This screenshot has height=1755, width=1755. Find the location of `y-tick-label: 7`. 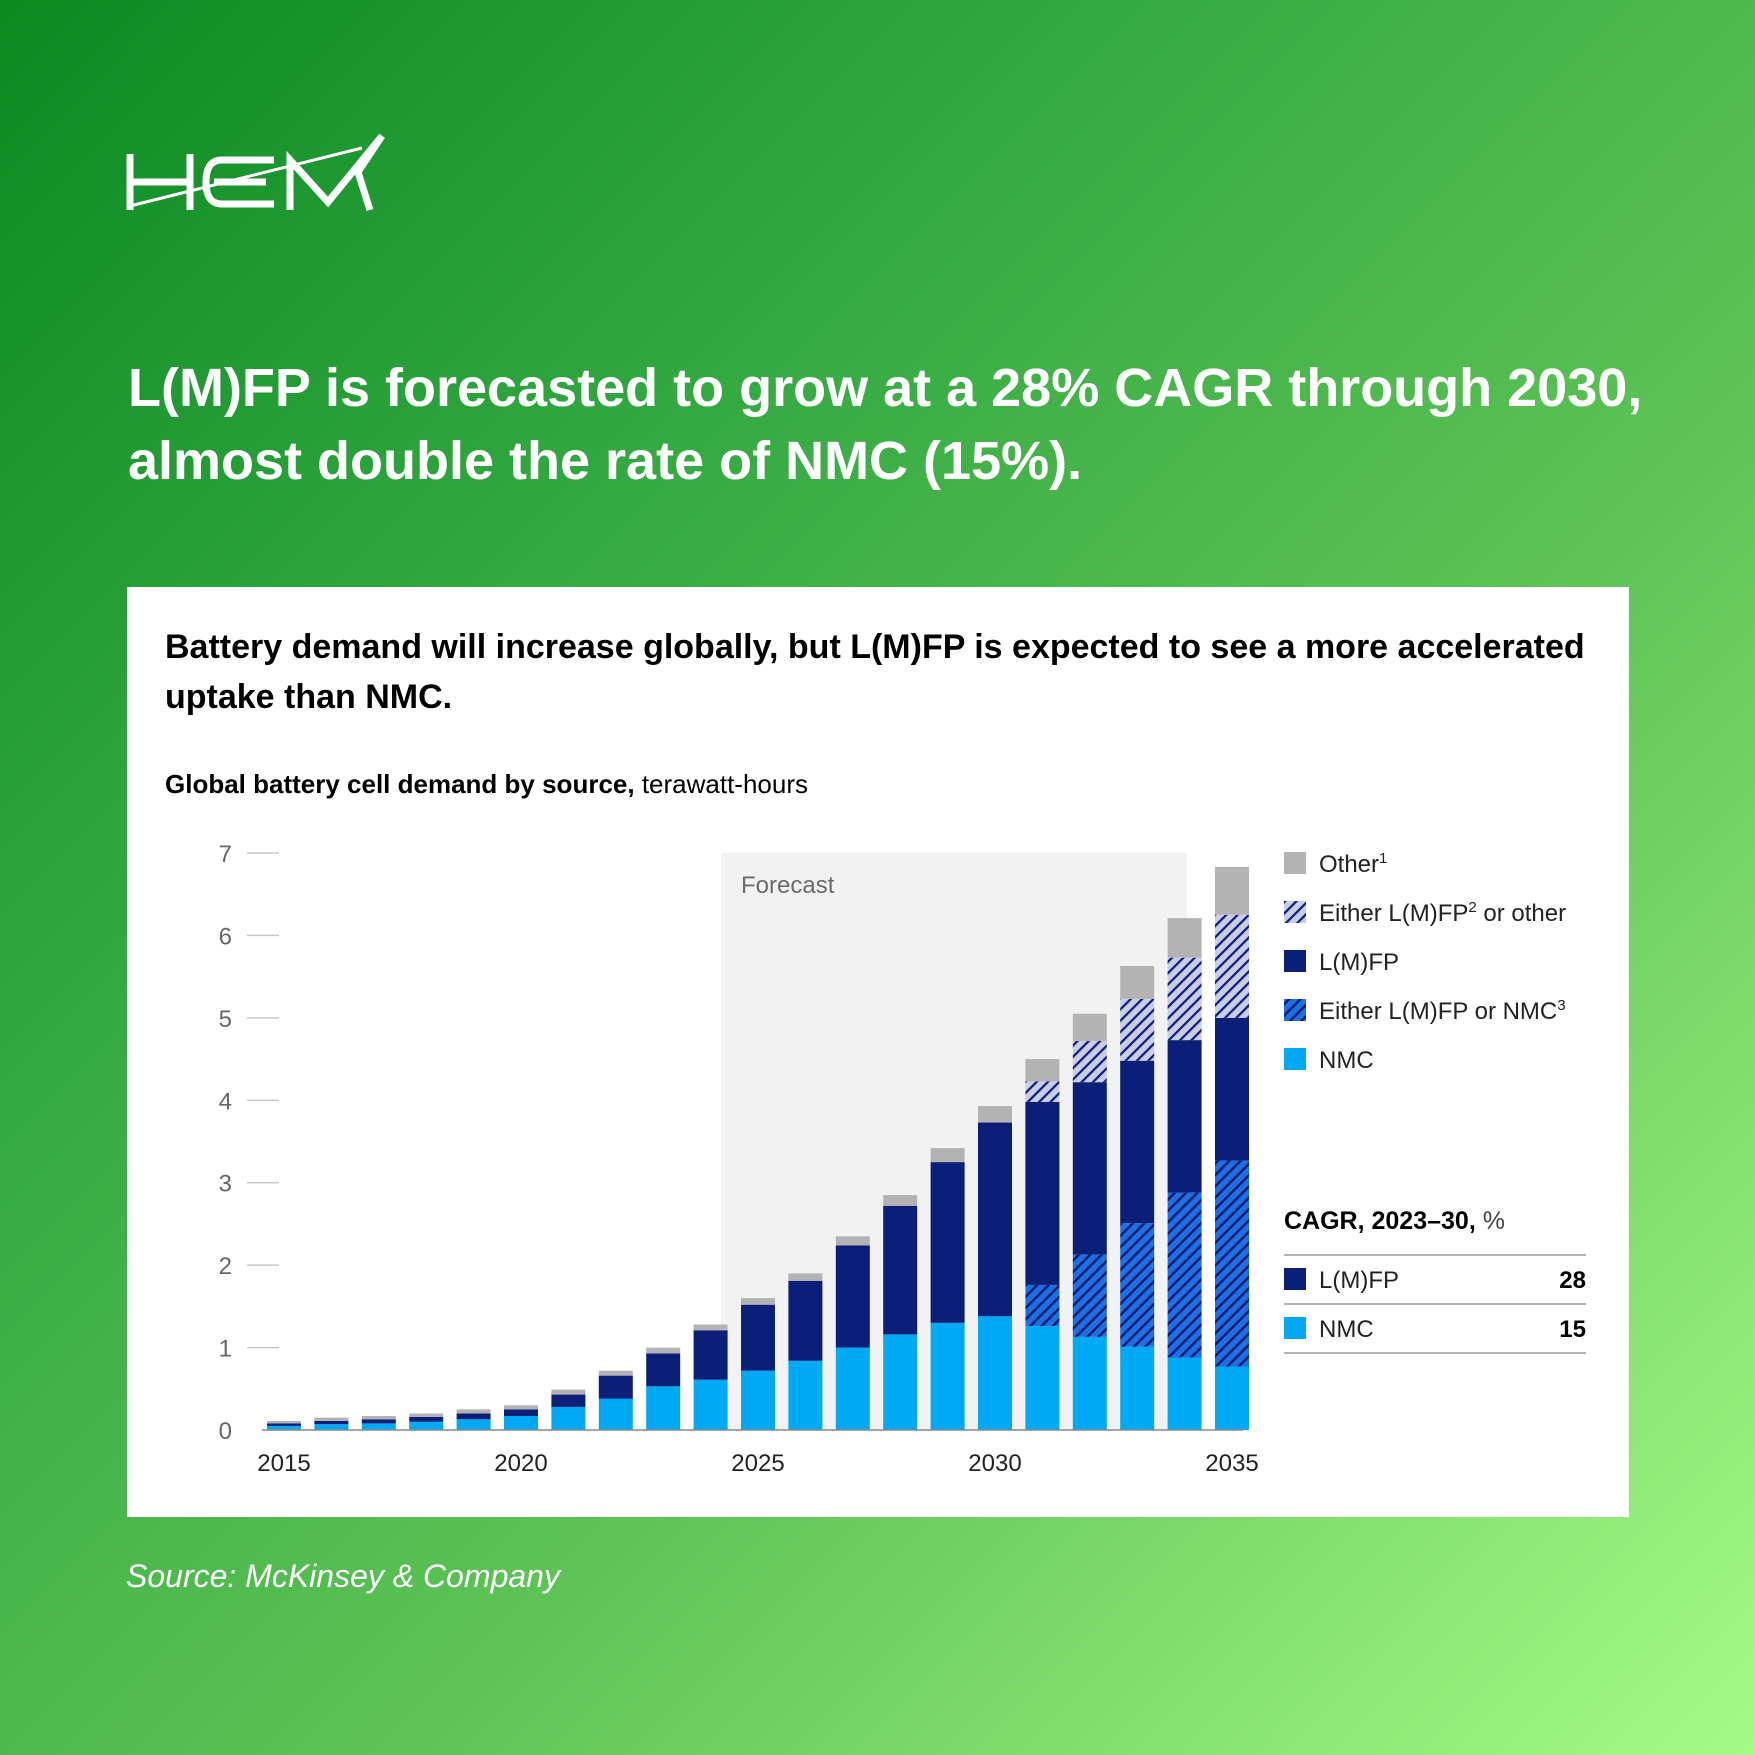

y-tick-label: 7 is located at coordinates (225, 854).